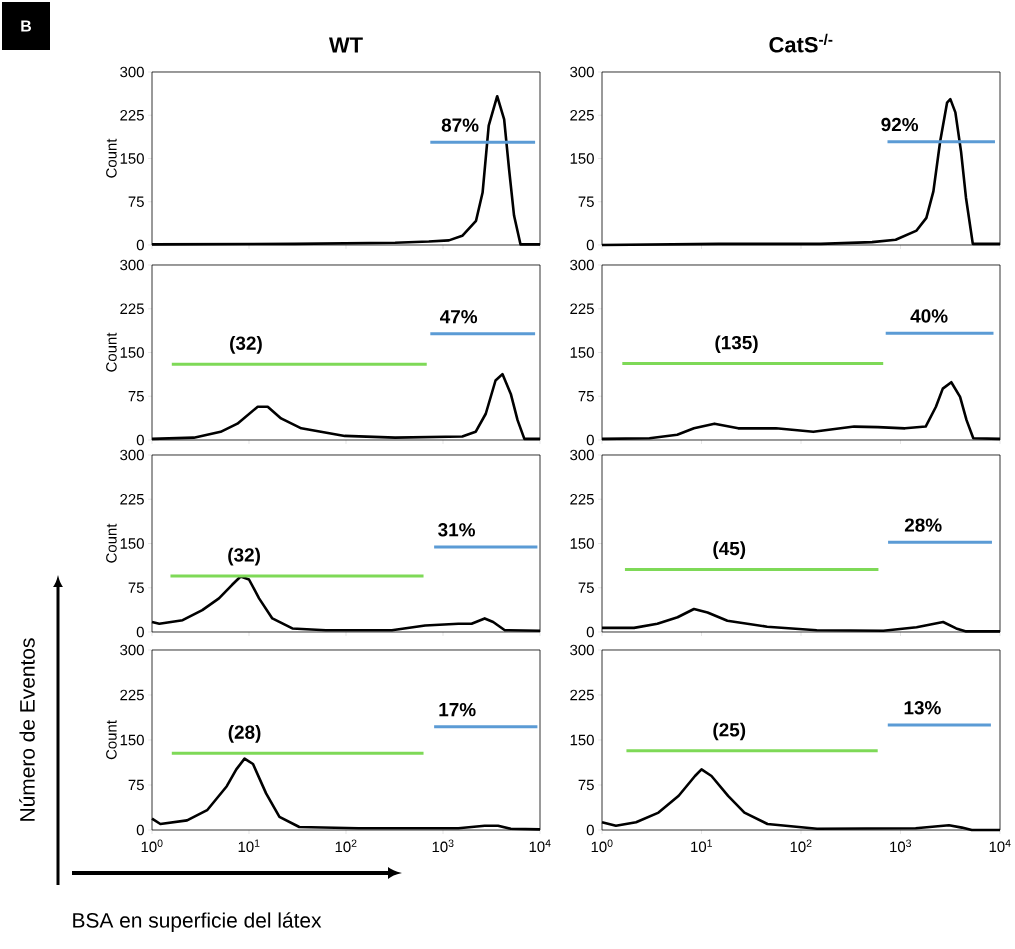  I want to click on chart-title: WT, so click(345, 45).